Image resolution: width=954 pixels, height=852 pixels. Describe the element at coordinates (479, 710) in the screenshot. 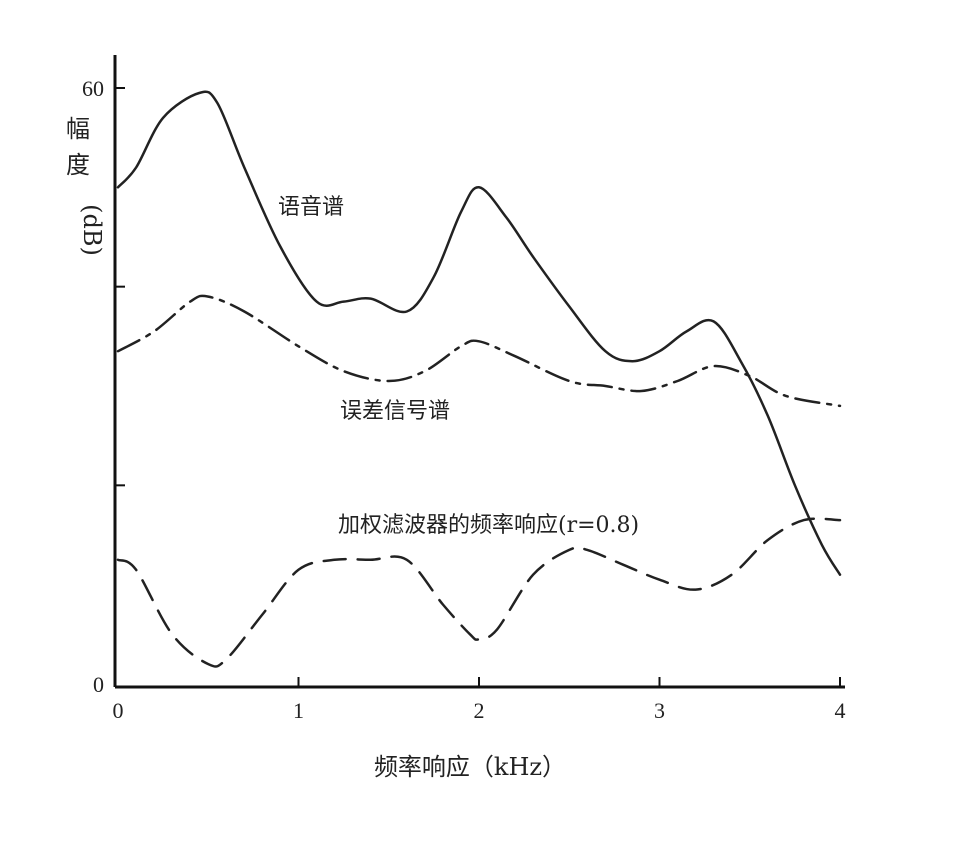

I see `x-tick-label: 2` at that location.